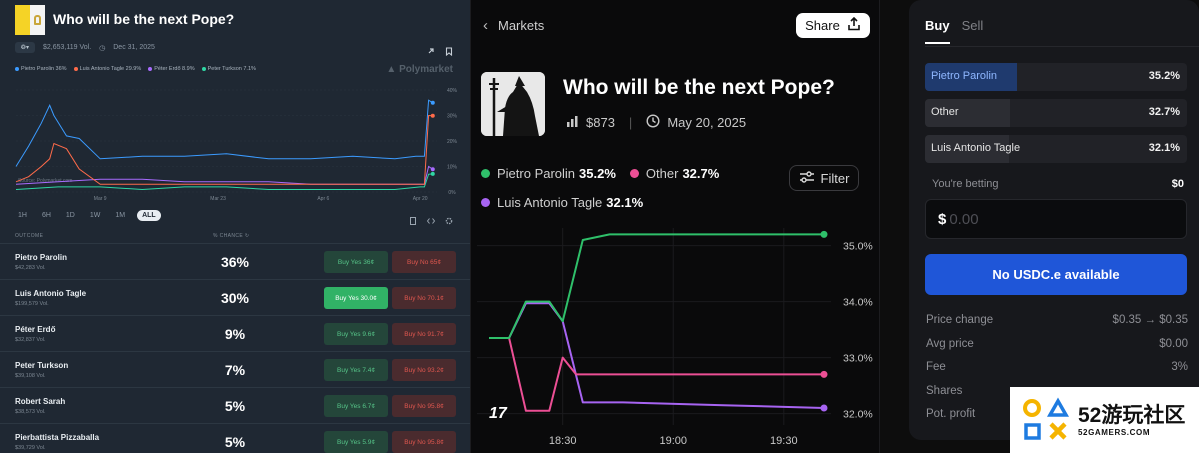 This screenshot has width=1199, height=453. I want to click on legend-value: 32.1%, so click(625, 202).